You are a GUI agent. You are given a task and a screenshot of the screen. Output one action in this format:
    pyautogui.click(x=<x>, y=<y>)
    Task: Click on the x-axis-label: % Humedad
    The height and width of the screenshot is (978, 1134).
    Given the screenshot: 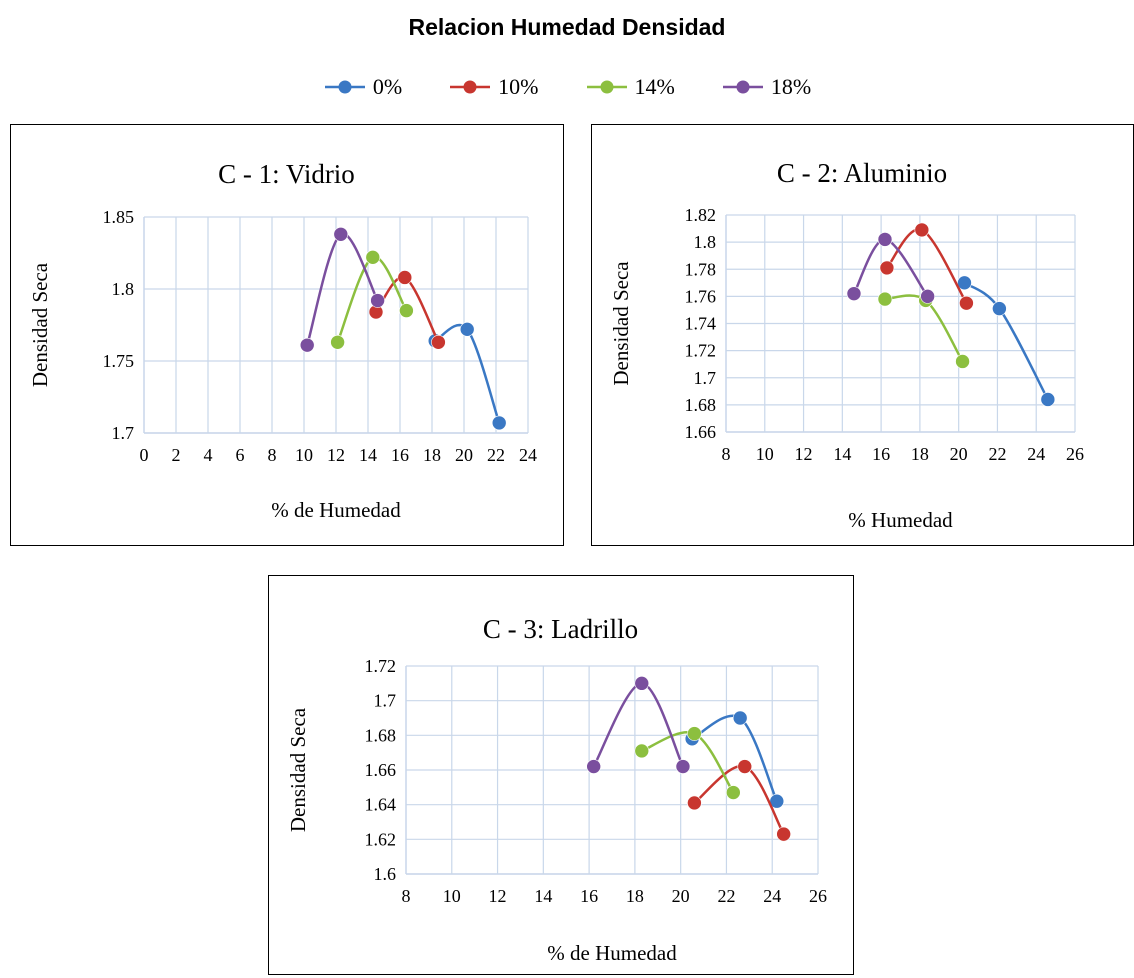 What is the action you would take?
    pyautogui.click(x=900, y=520)
    